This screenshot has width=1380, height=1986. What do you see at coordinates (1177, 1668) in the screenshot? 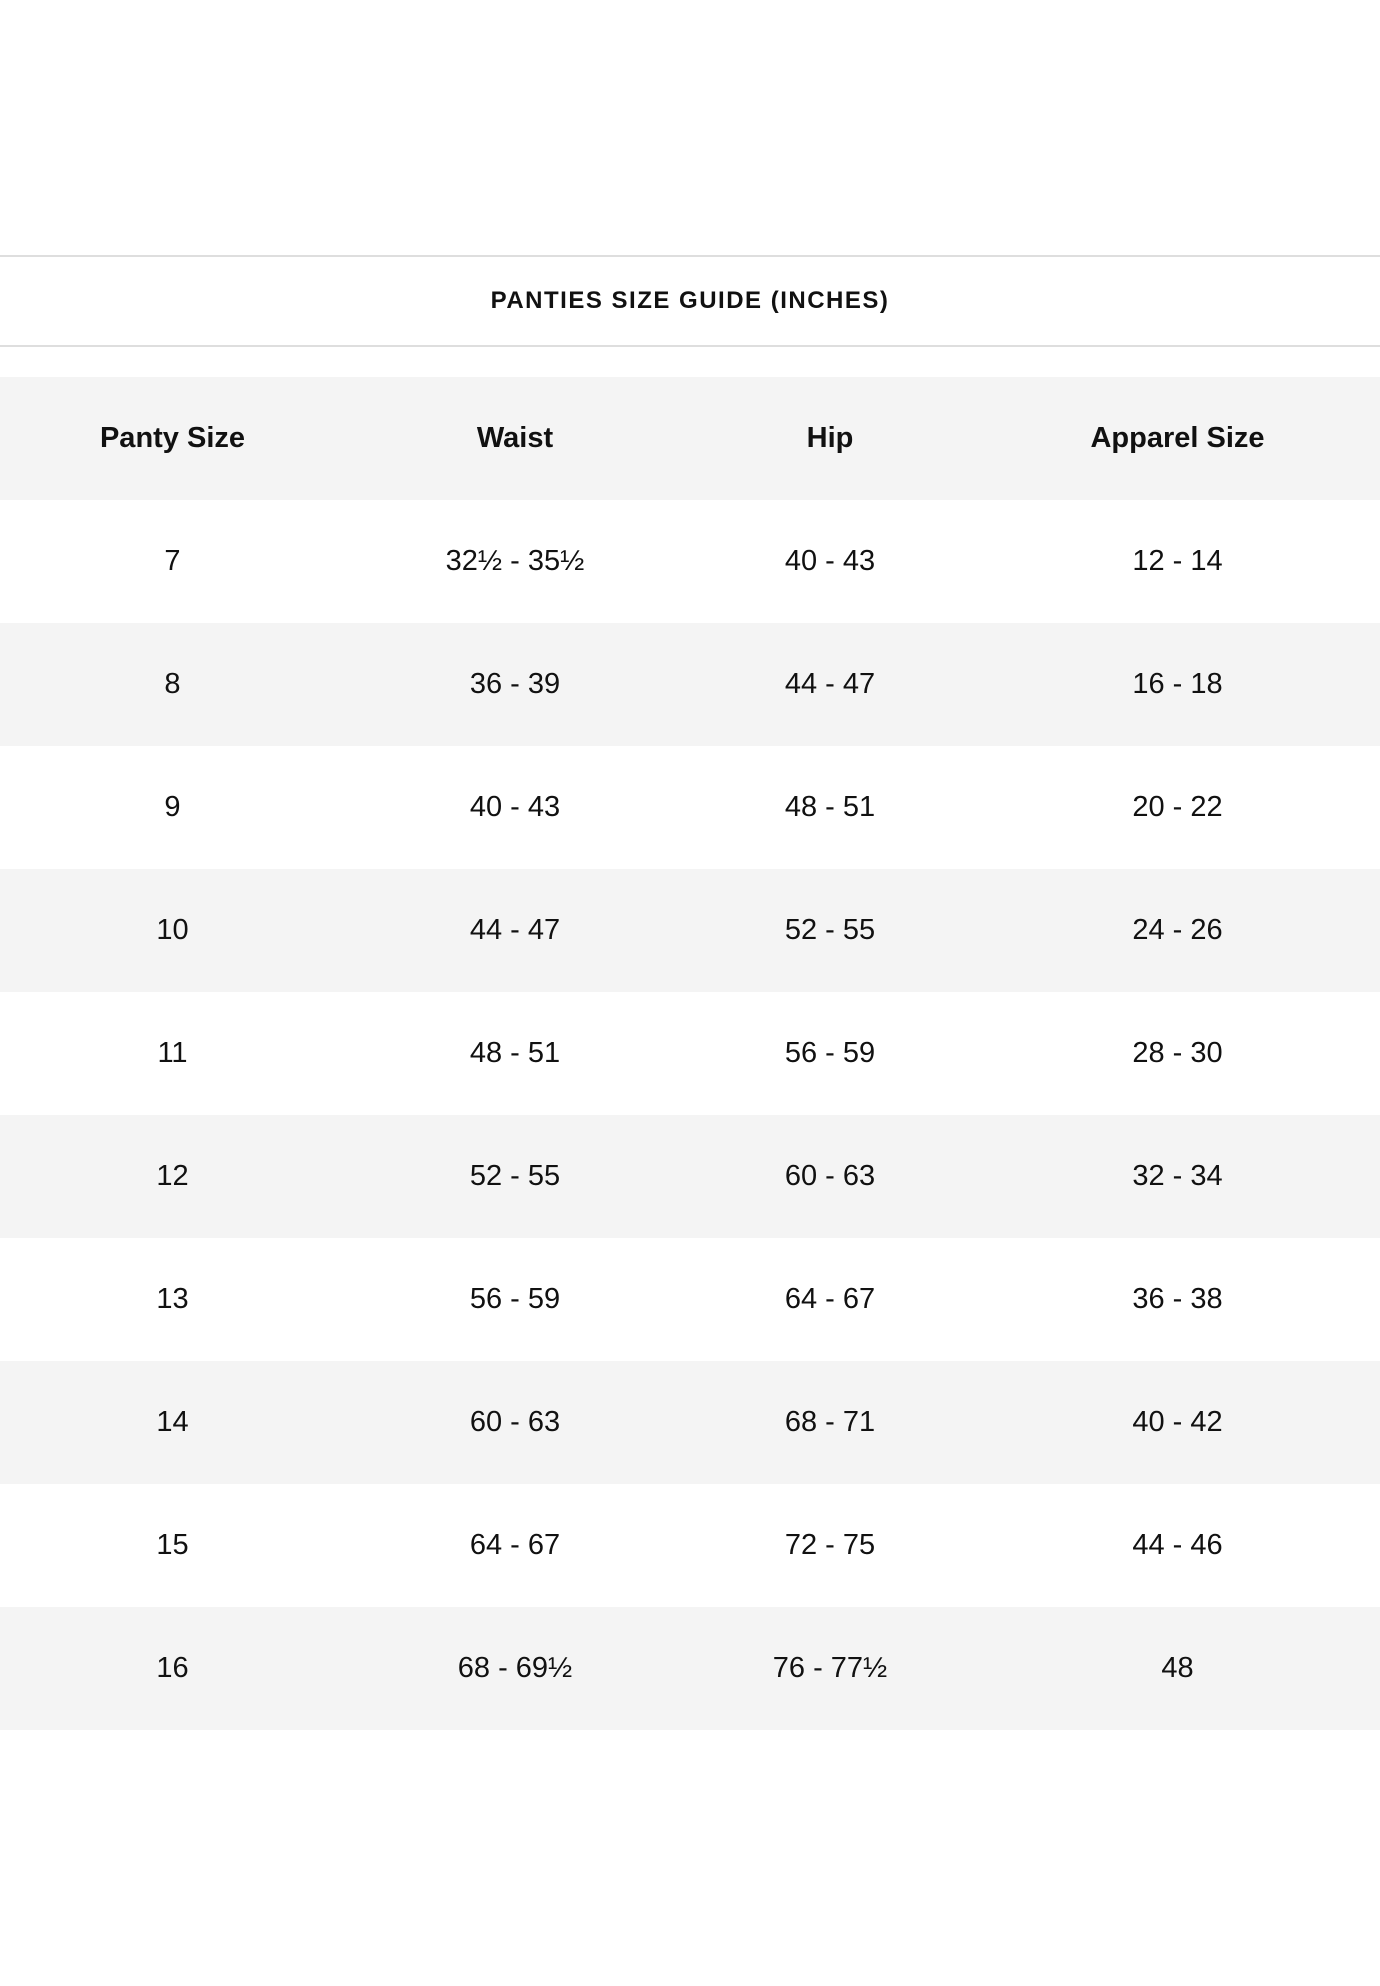
I see `cell-apparel-size: 48` at bounding box center [1177, 1668].